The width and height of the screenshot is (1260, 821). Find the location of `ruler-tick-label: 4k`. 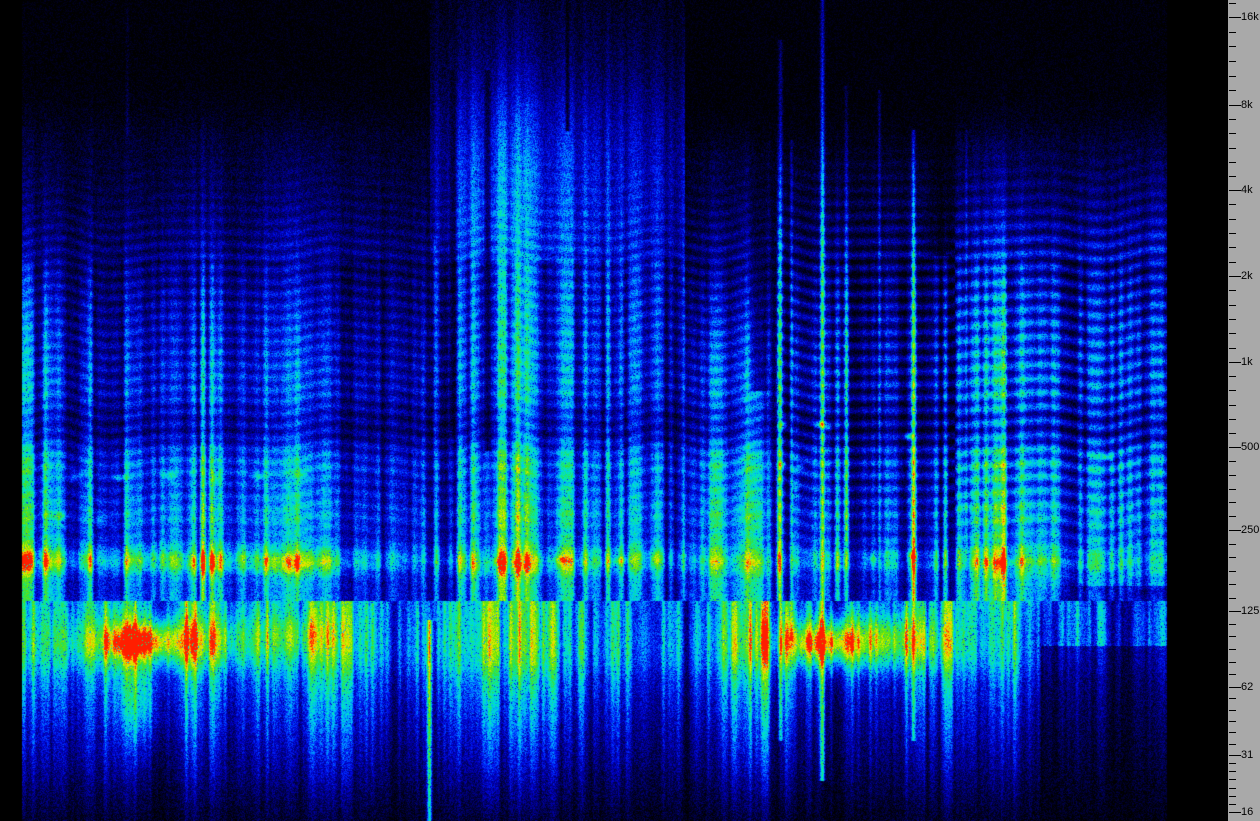

ruler-tick-label: 4k is located at coordinates (1247, 190).